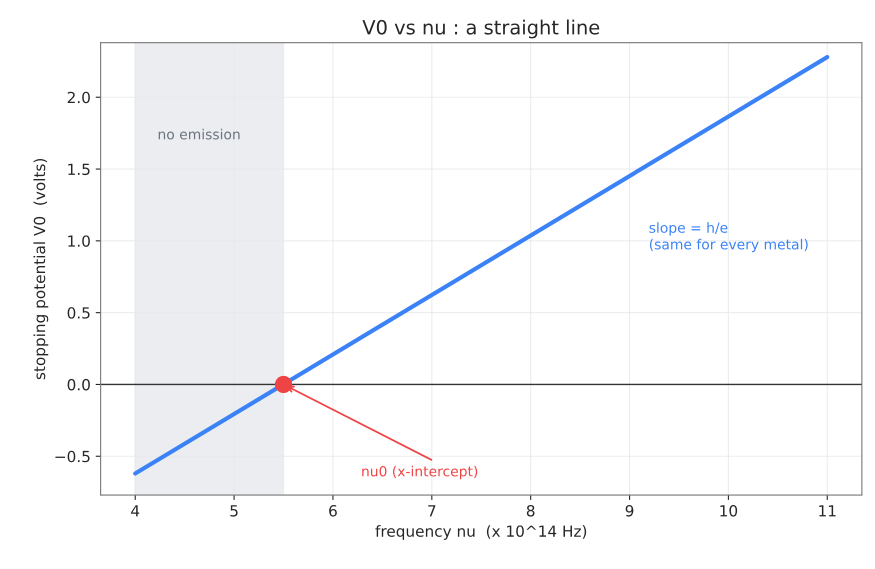  Describe the element at coordinates (432, 510) in the screenshot. I see `x-tick-label: 7` at that location.